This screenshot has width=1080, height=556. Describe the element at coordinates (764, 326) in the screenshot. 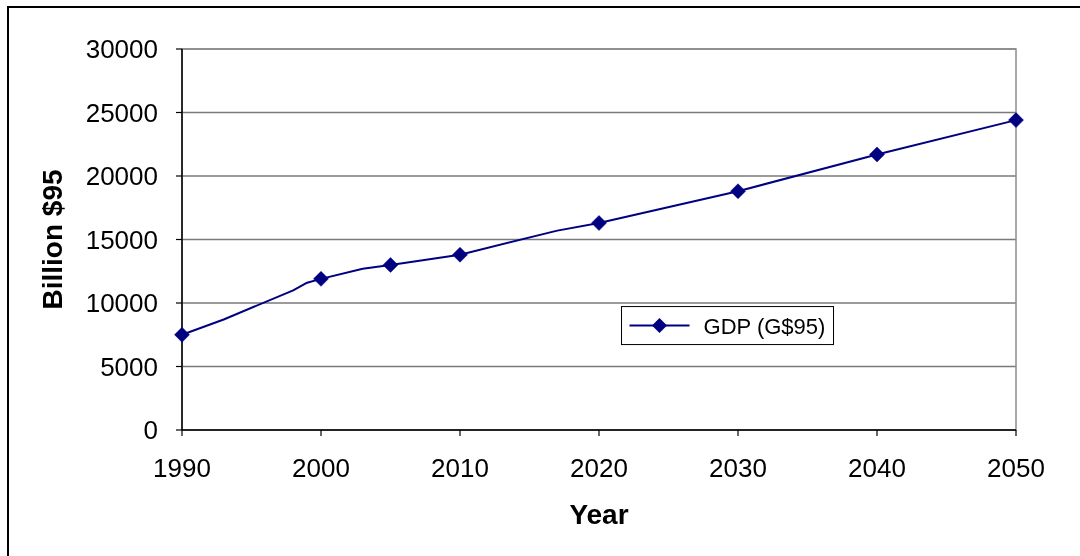

I see `legend-label: GDP (G$95)` at that location.